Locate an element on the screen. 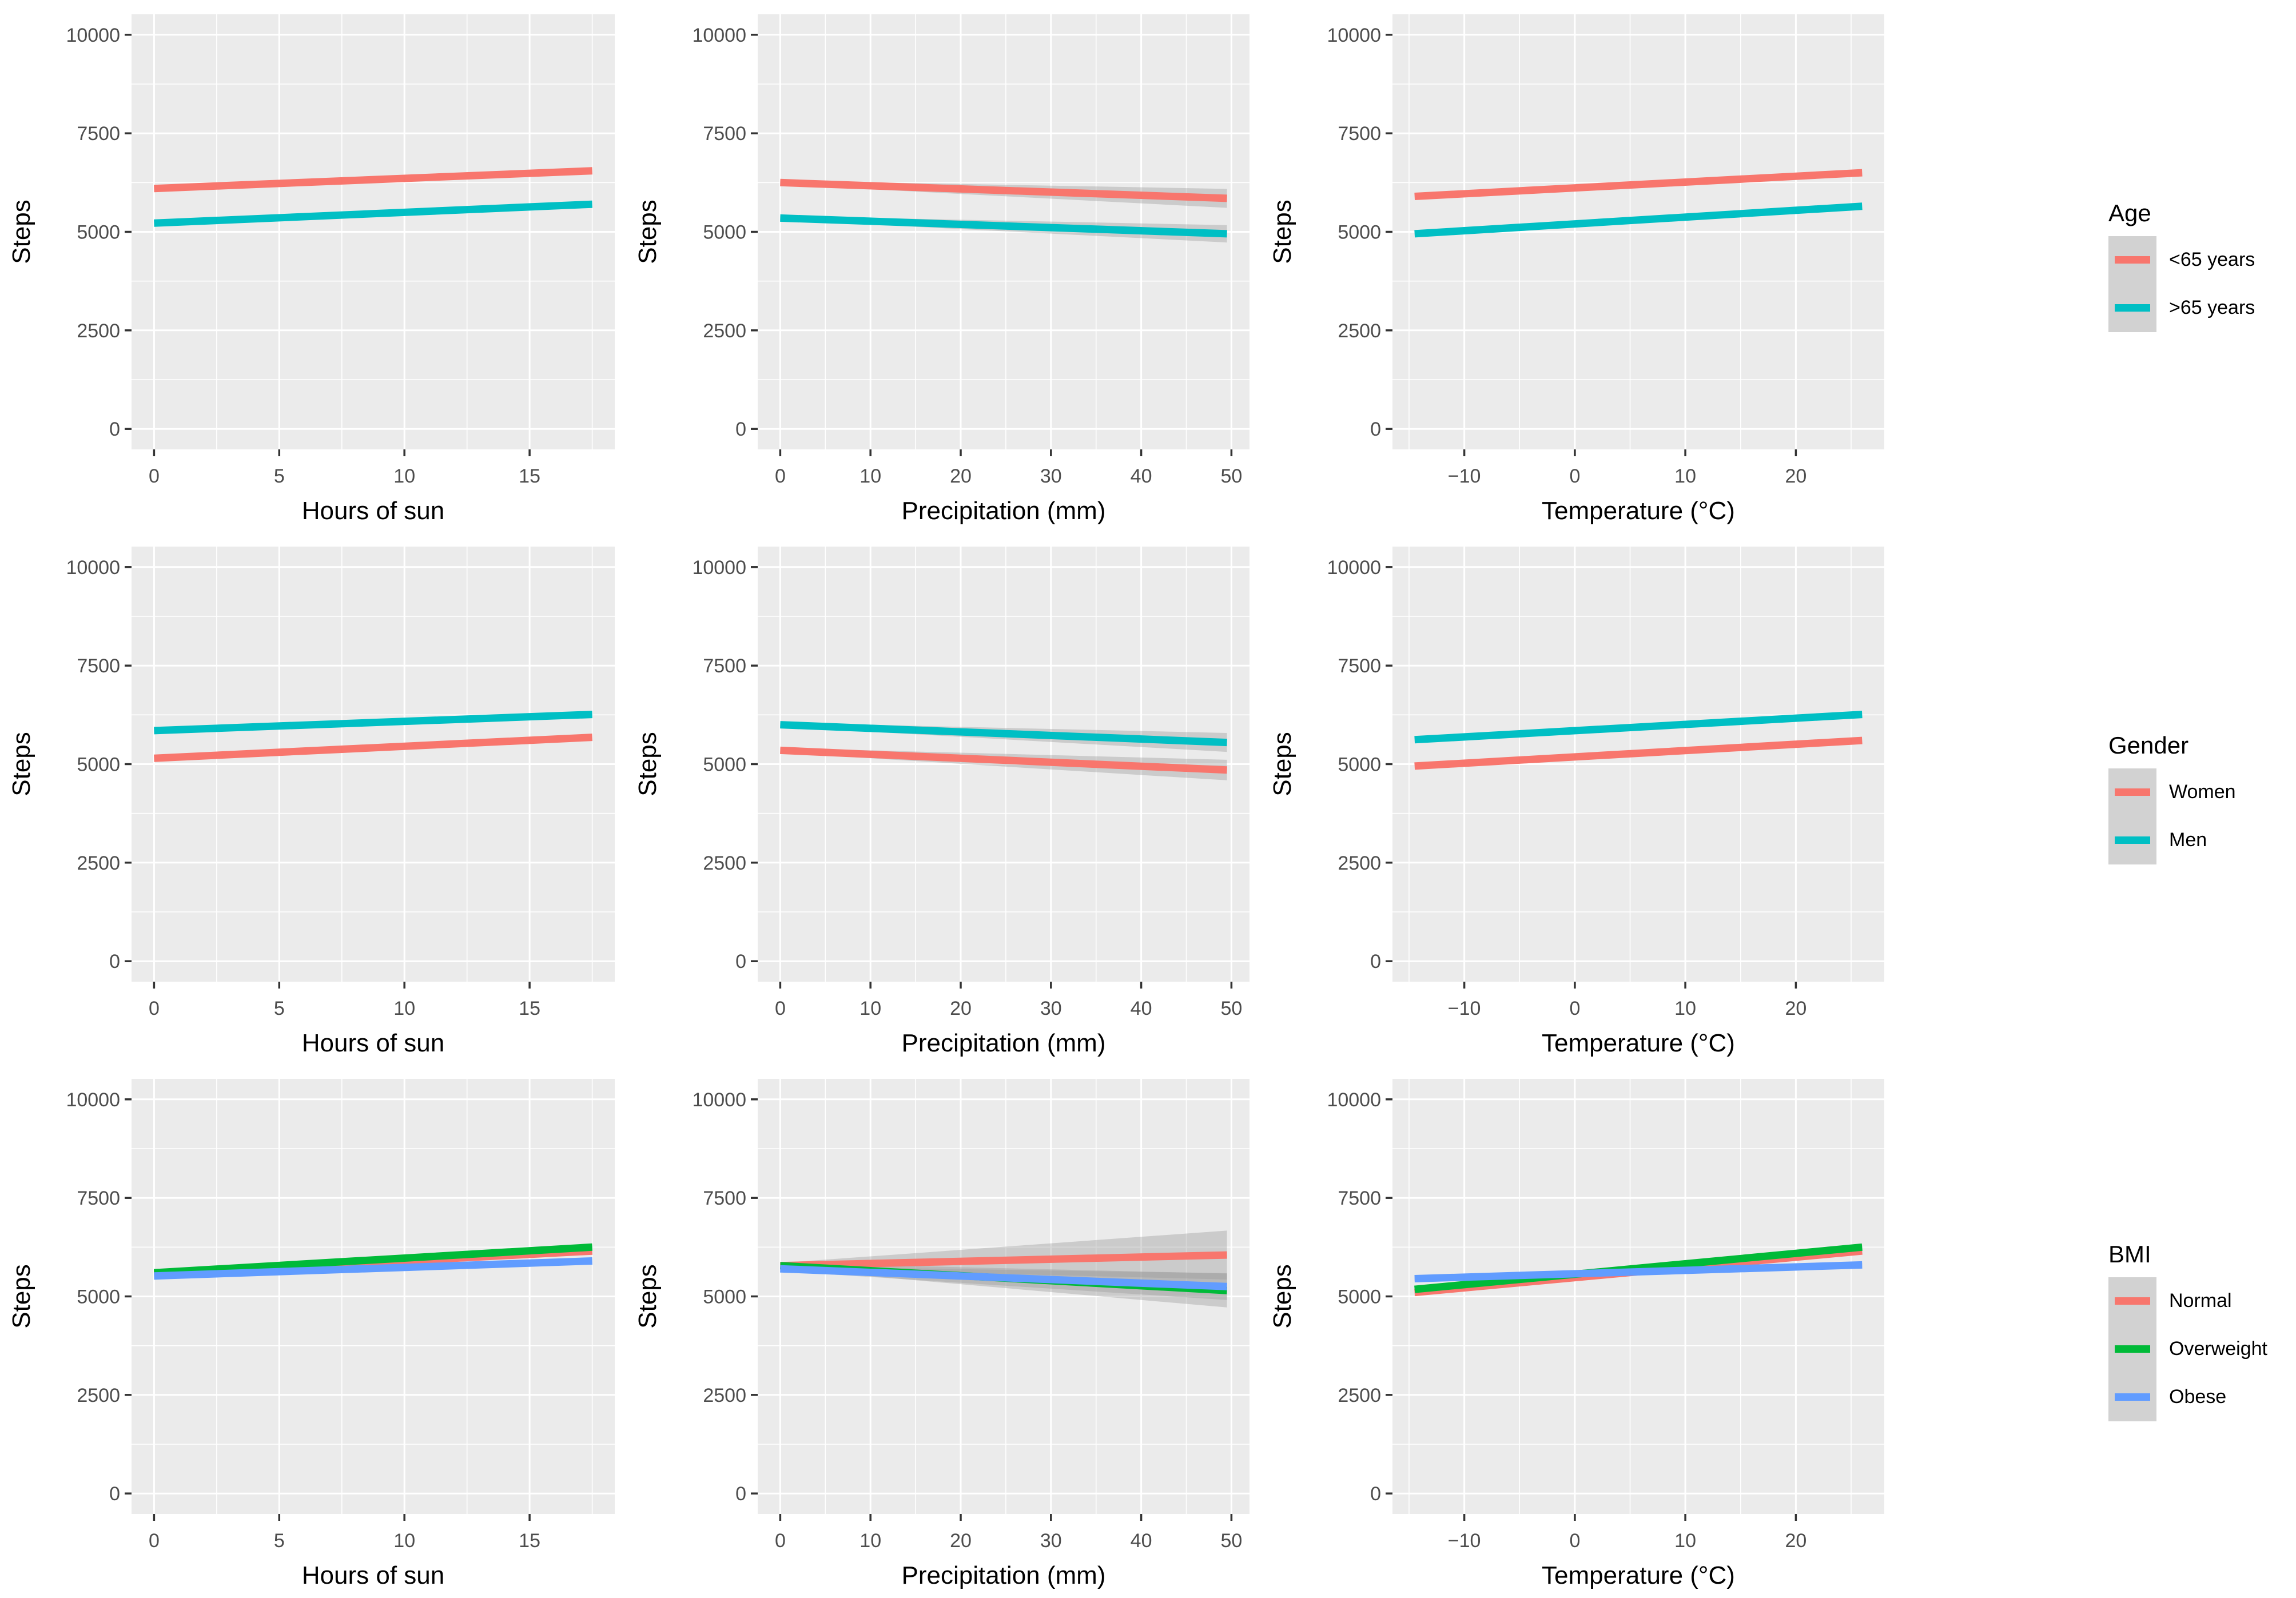 The image size is (2296, 1598). legend-item-65-years: >65 years is located at coordinates (2181, 308).